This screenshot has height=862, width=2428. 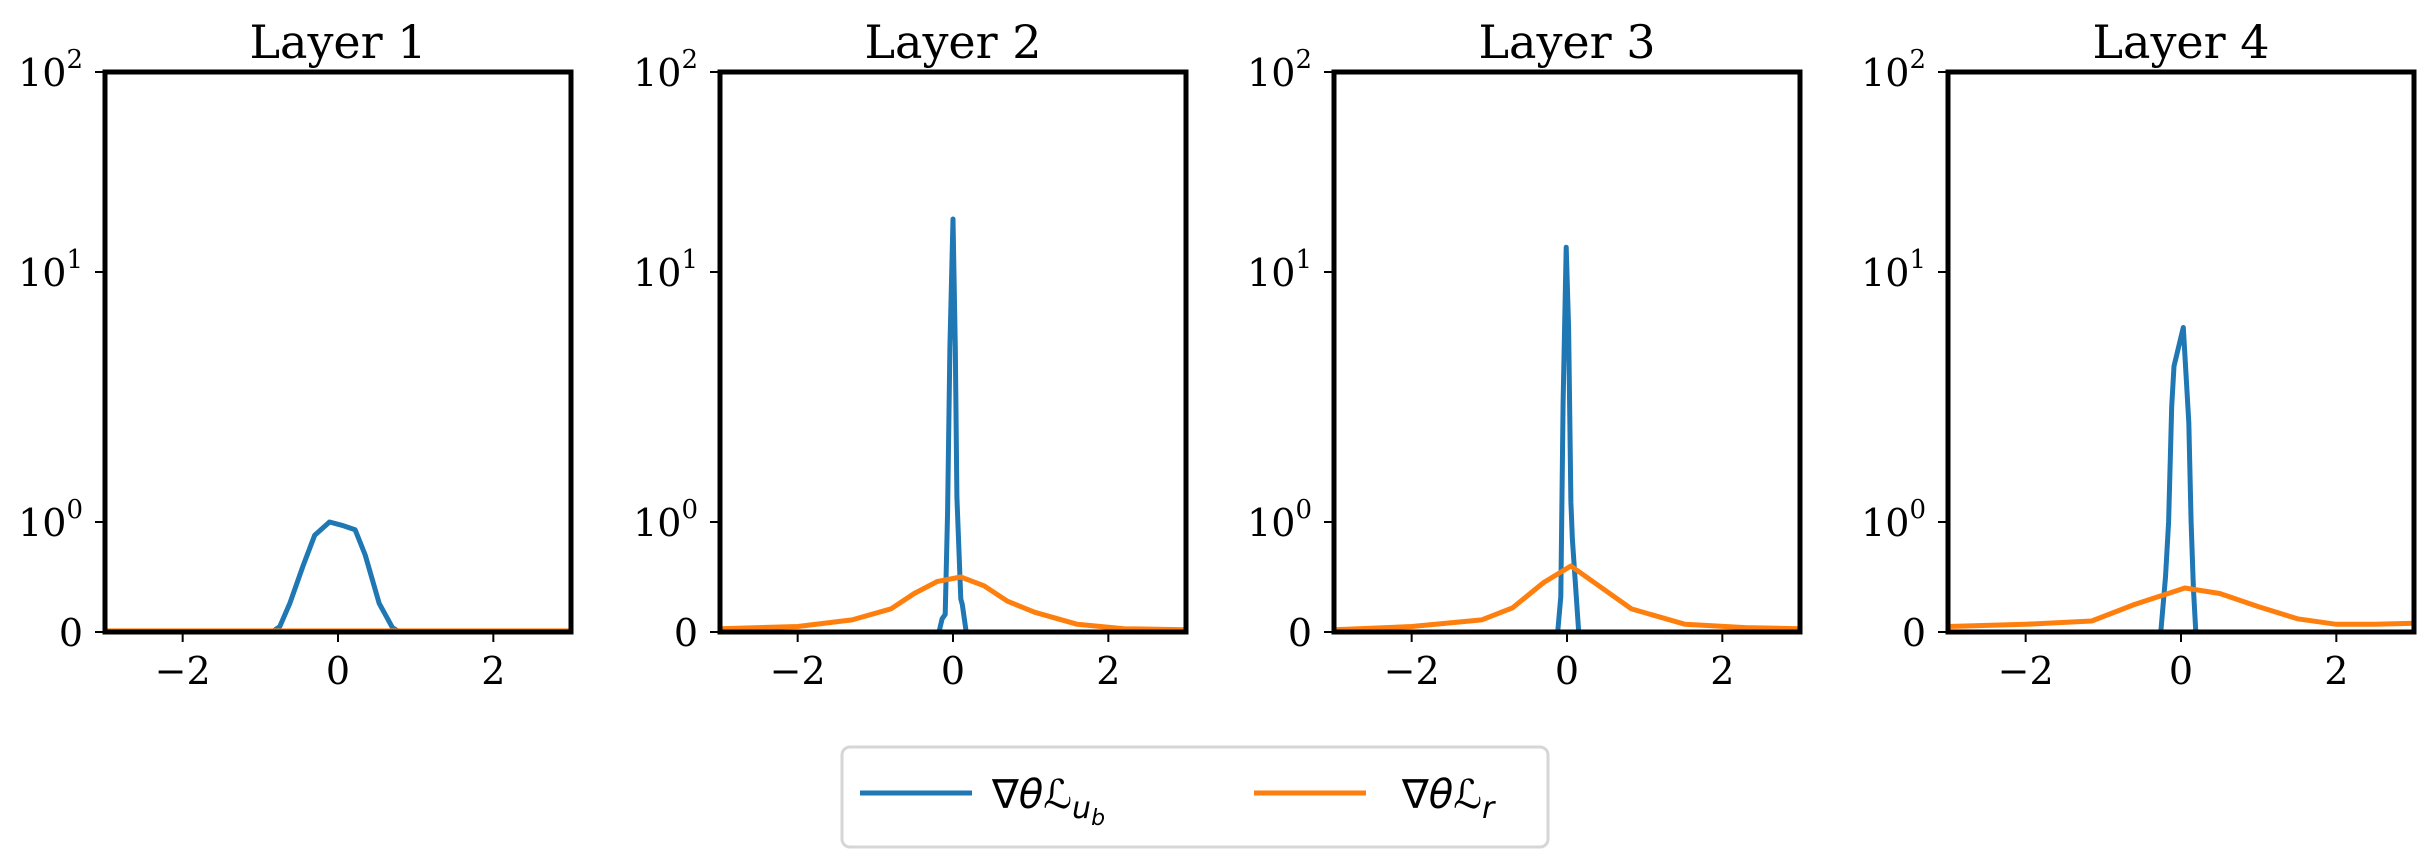 What do you see at coordinates (952, 42) in the screenshot?
I see `panel-title: Layer 2` at bounding box center [952, 42].